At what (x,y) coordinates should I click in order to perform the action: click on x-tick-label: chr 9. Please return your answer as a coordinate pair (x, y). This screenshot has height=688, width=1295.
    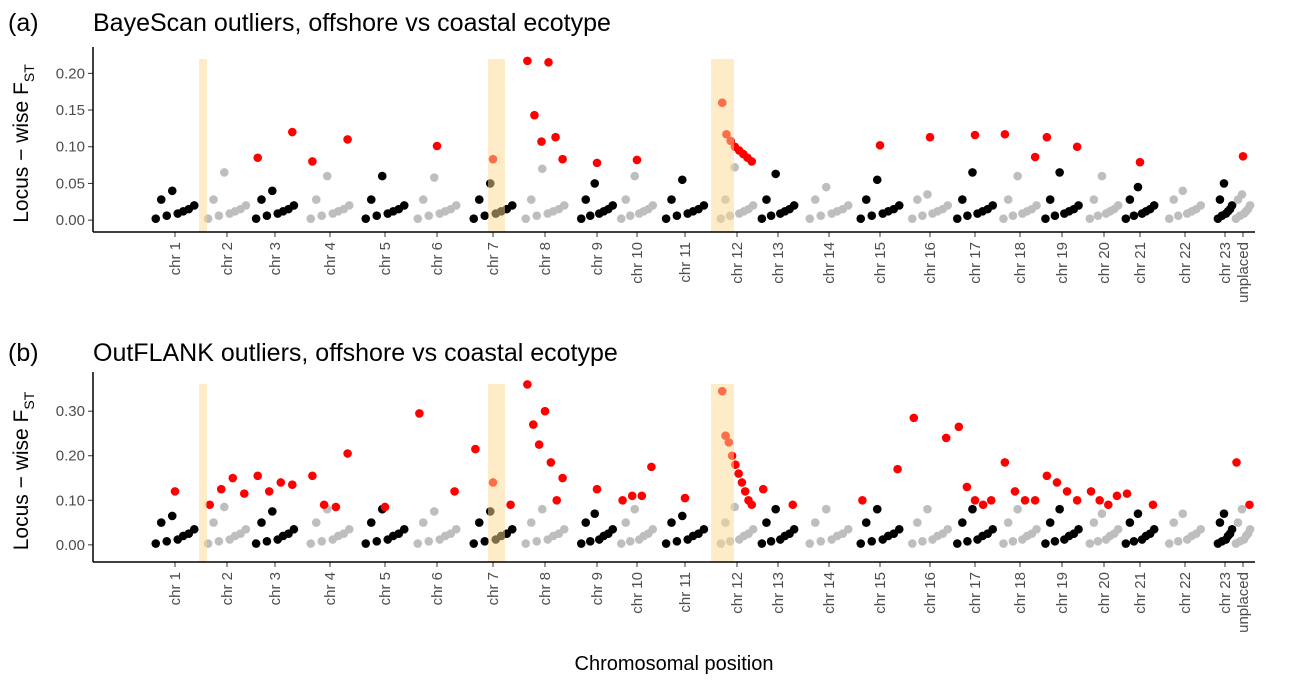
    Looking at the image, I should click on (597, 258).